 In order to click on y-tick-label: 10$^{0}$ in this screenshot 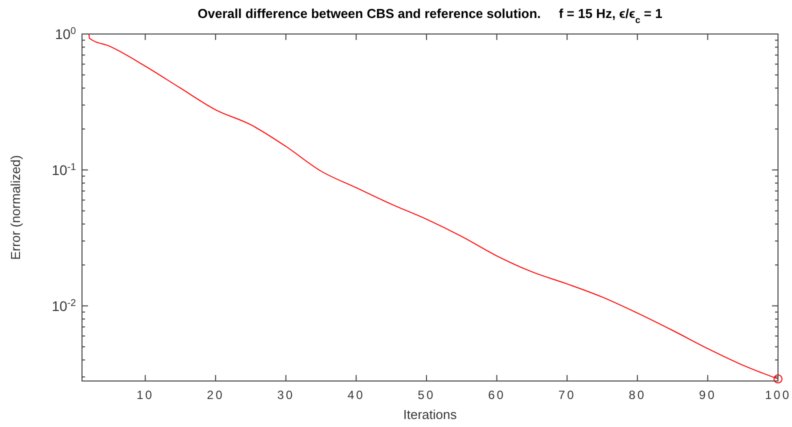, I will do `click(65, 34)`.